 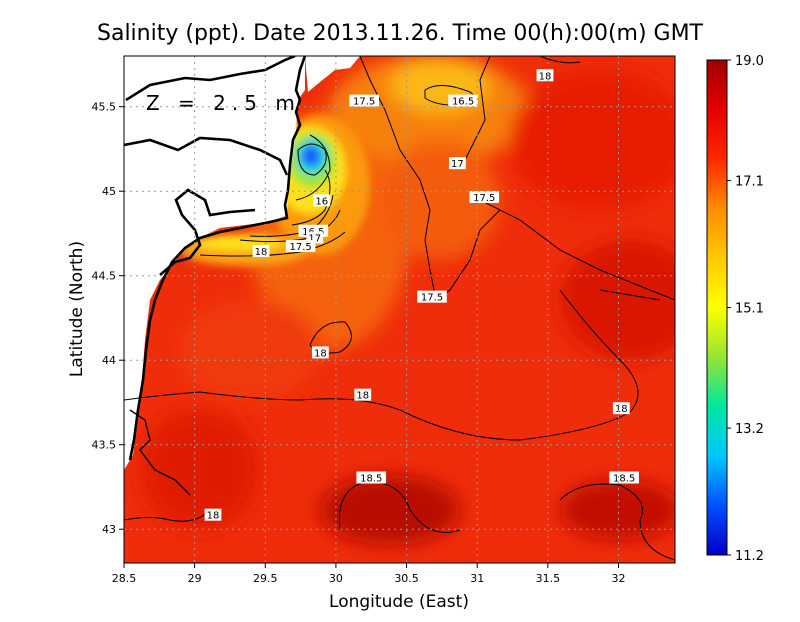 What do you see at coordinates (223, 103) in the screenshot?
I see `depth-label: Z = 2.5 m` at bounding box center [223, 103].